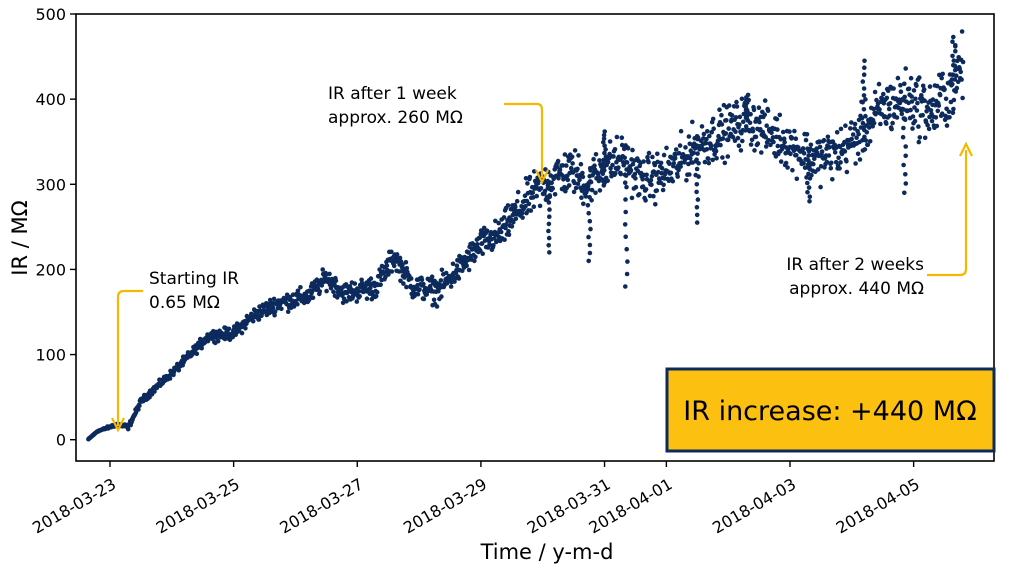 The height and width of the screenshot is (573, 1015). Describe the element at coordinates (20, 237) in the screenshot. I see `y-axis-label: IR / MΩ` at that location.